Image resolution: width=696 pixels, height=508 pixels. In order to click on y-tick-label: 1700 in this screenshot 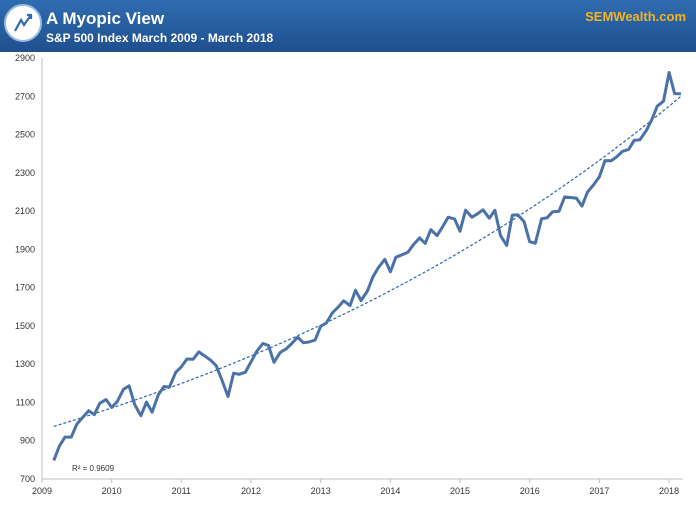, I will do `click(25, 288)`.